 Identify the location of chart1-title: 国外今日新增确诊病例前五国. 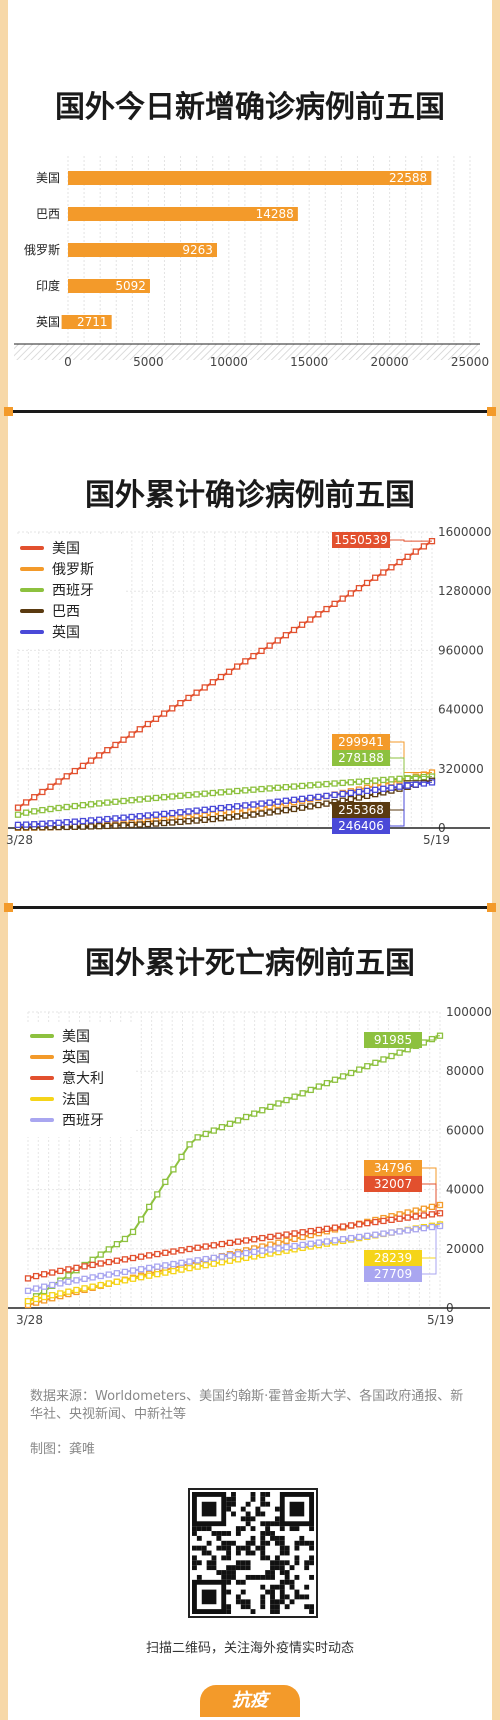
(250, 107).